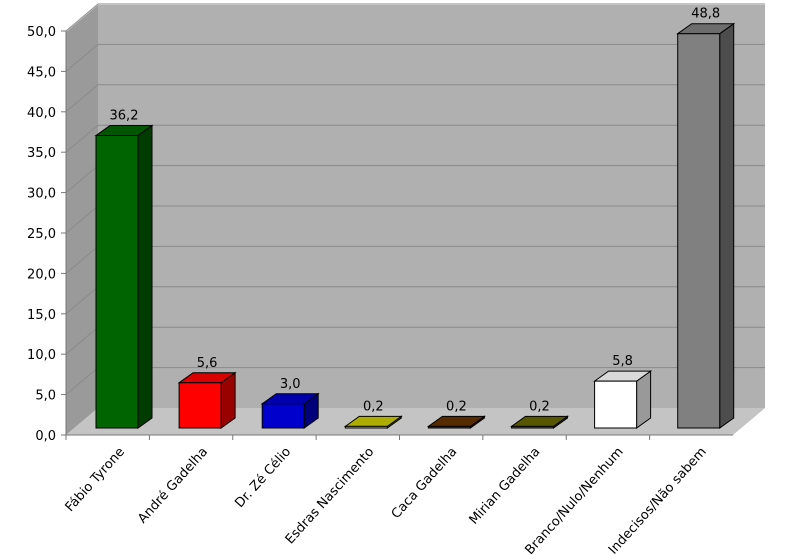 The height and width of the screenshot is (556, 800). I want to click on data-label: 3,0, so click(290, 384).